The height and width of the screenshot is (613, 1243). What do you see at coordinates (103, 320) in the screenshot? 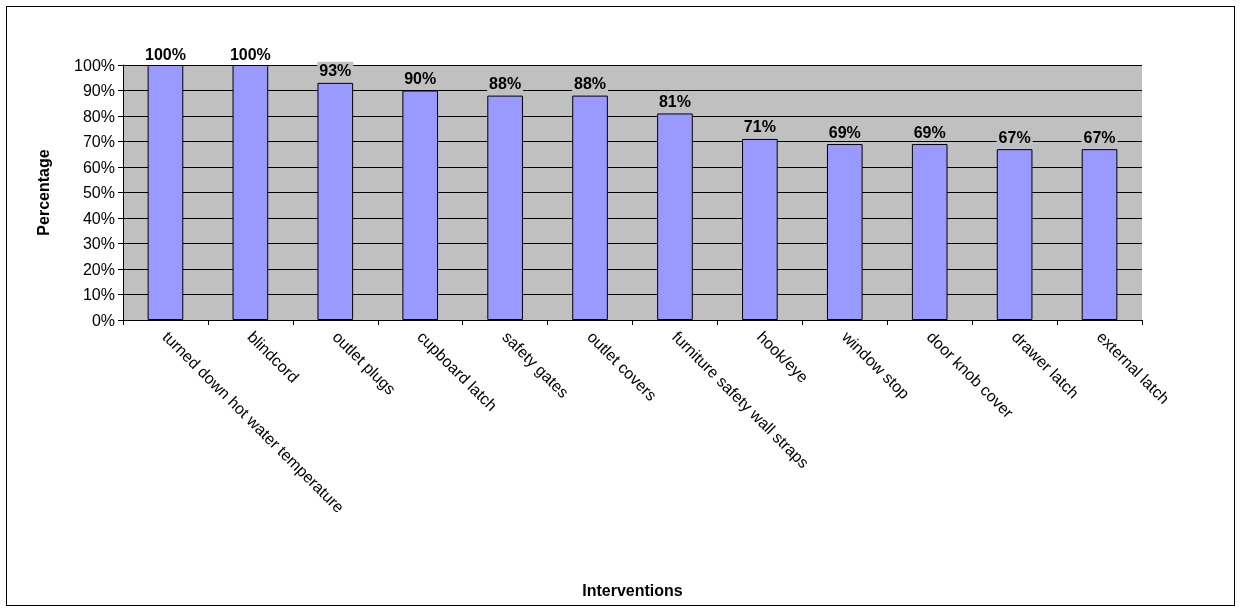
I see `y-tick-label: 0%` at bounding box center [103, 320].